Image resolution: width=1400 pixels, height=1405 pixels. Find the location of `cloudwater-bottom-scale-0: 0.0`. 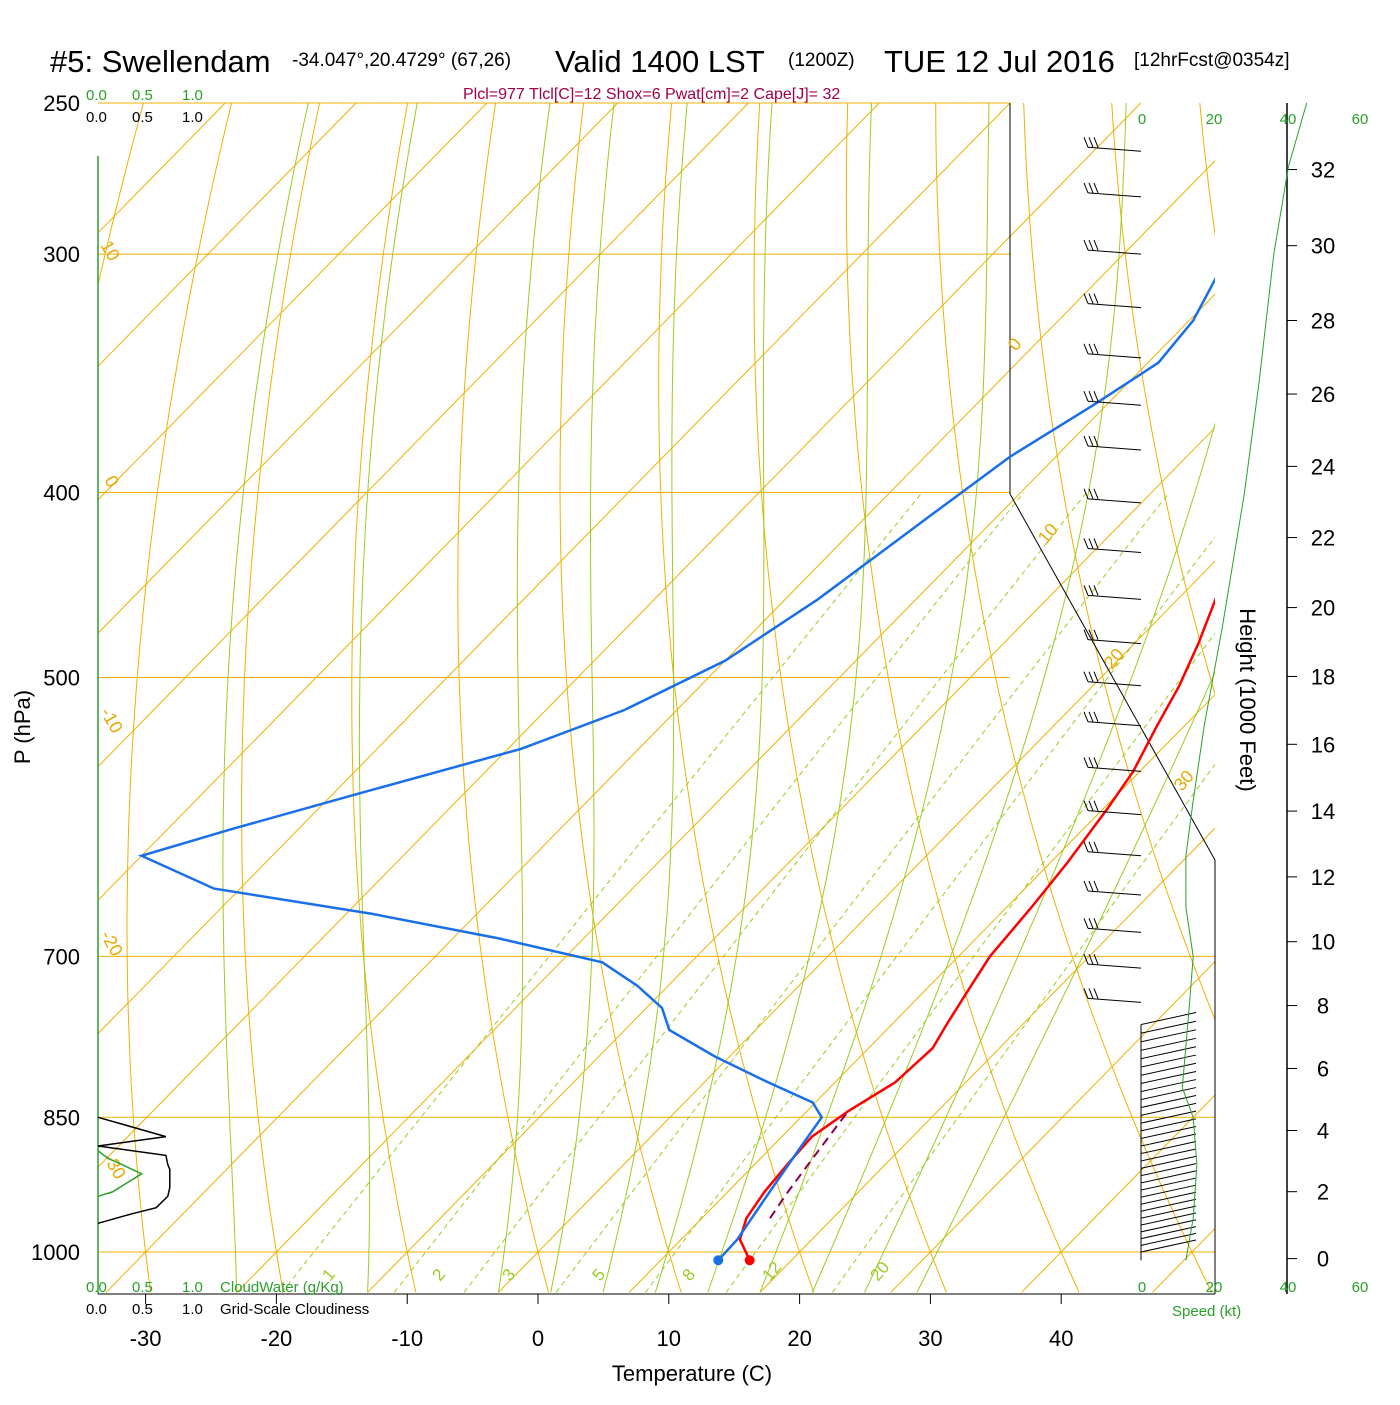

cloudwater-bottom-scale-0: 0.0 is located at coordinates (96, 1287).